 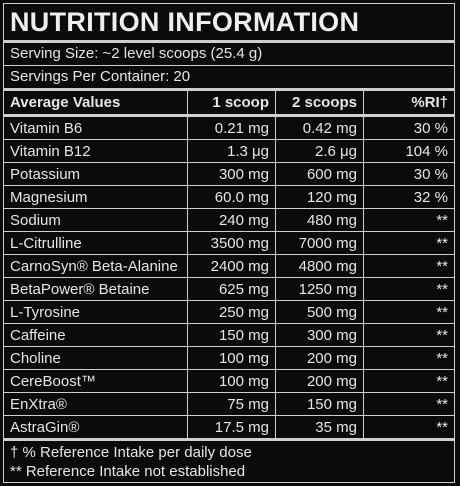 What do you see at coordinates (231, 220) in the screenshot?
I see `value-1-scoop: 240 mg` at bounding box center [231, 220].